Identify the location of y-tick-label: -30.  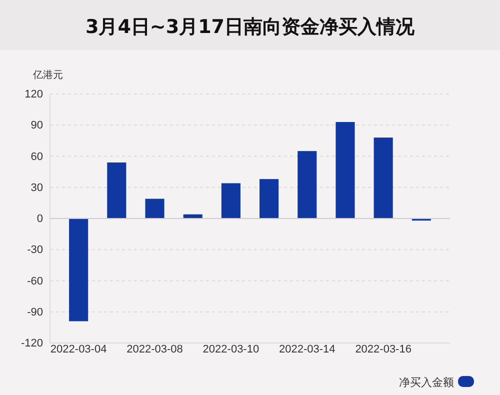
(35, 250).